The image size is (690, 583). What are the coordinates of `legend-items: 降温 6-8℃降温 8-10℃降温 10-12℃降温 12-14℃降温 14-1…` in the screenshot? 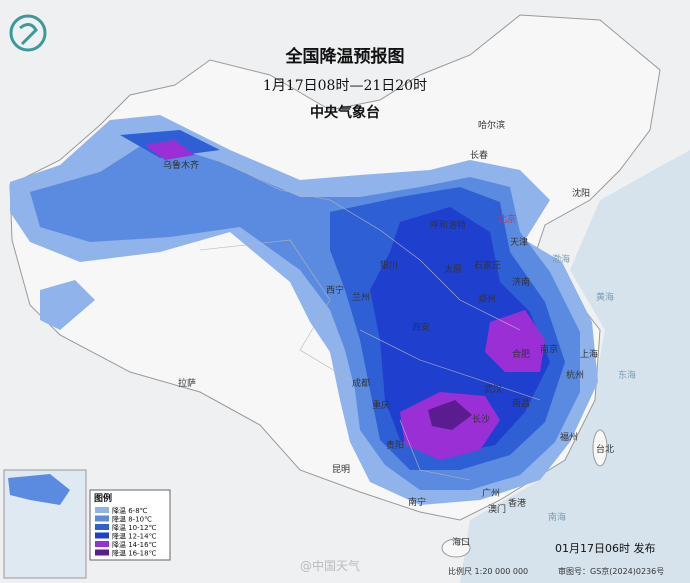 It's located at (126, 532).